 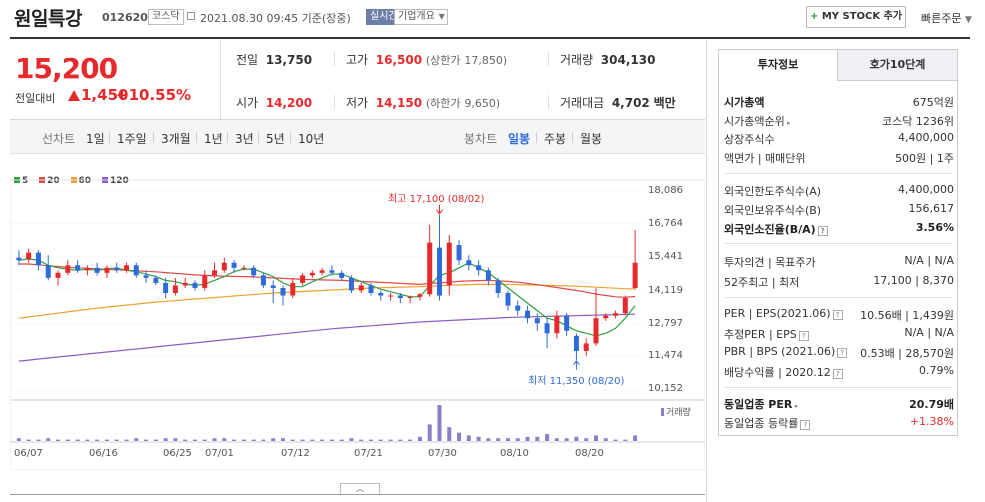 I want to click on info-row-per: PER | EPS(2021.06)? 10.56배 | 1,439원, so click(x=839, y=314).